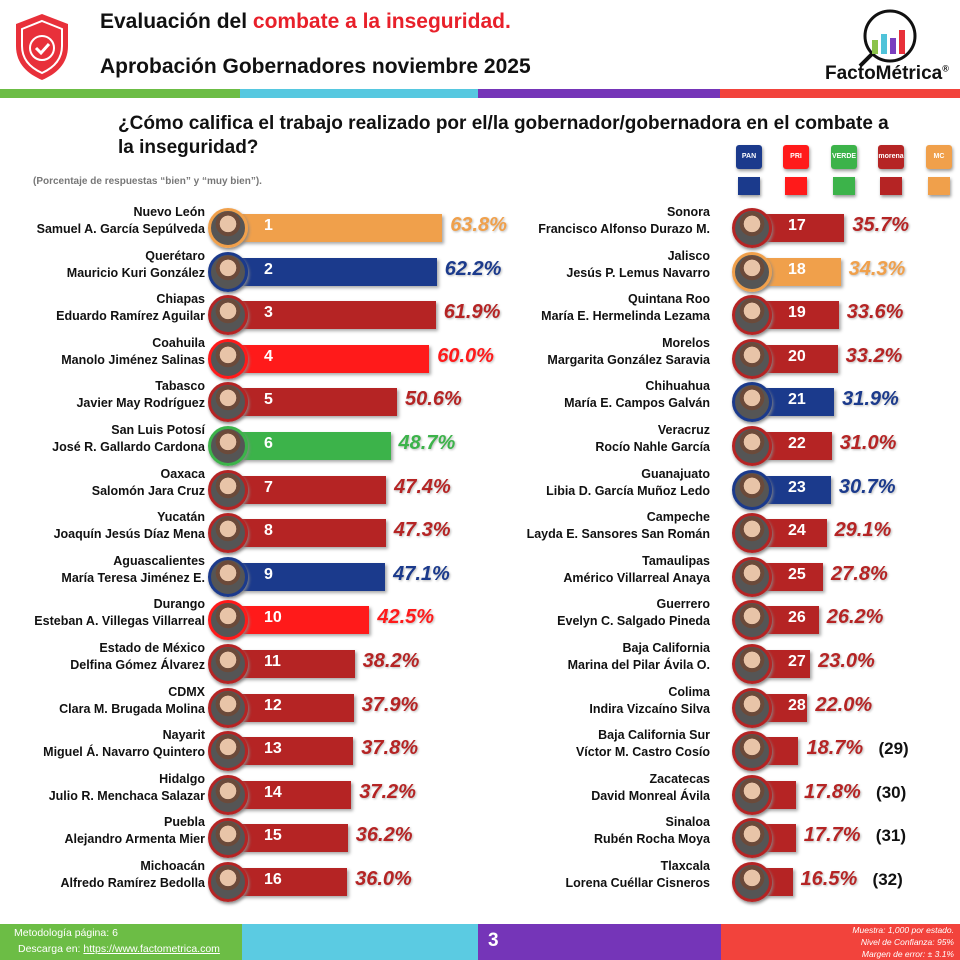  Describe the element at coordinates (652, 447) in the screenshot. I see `governor-name: Rocío Nahle García` at that location.